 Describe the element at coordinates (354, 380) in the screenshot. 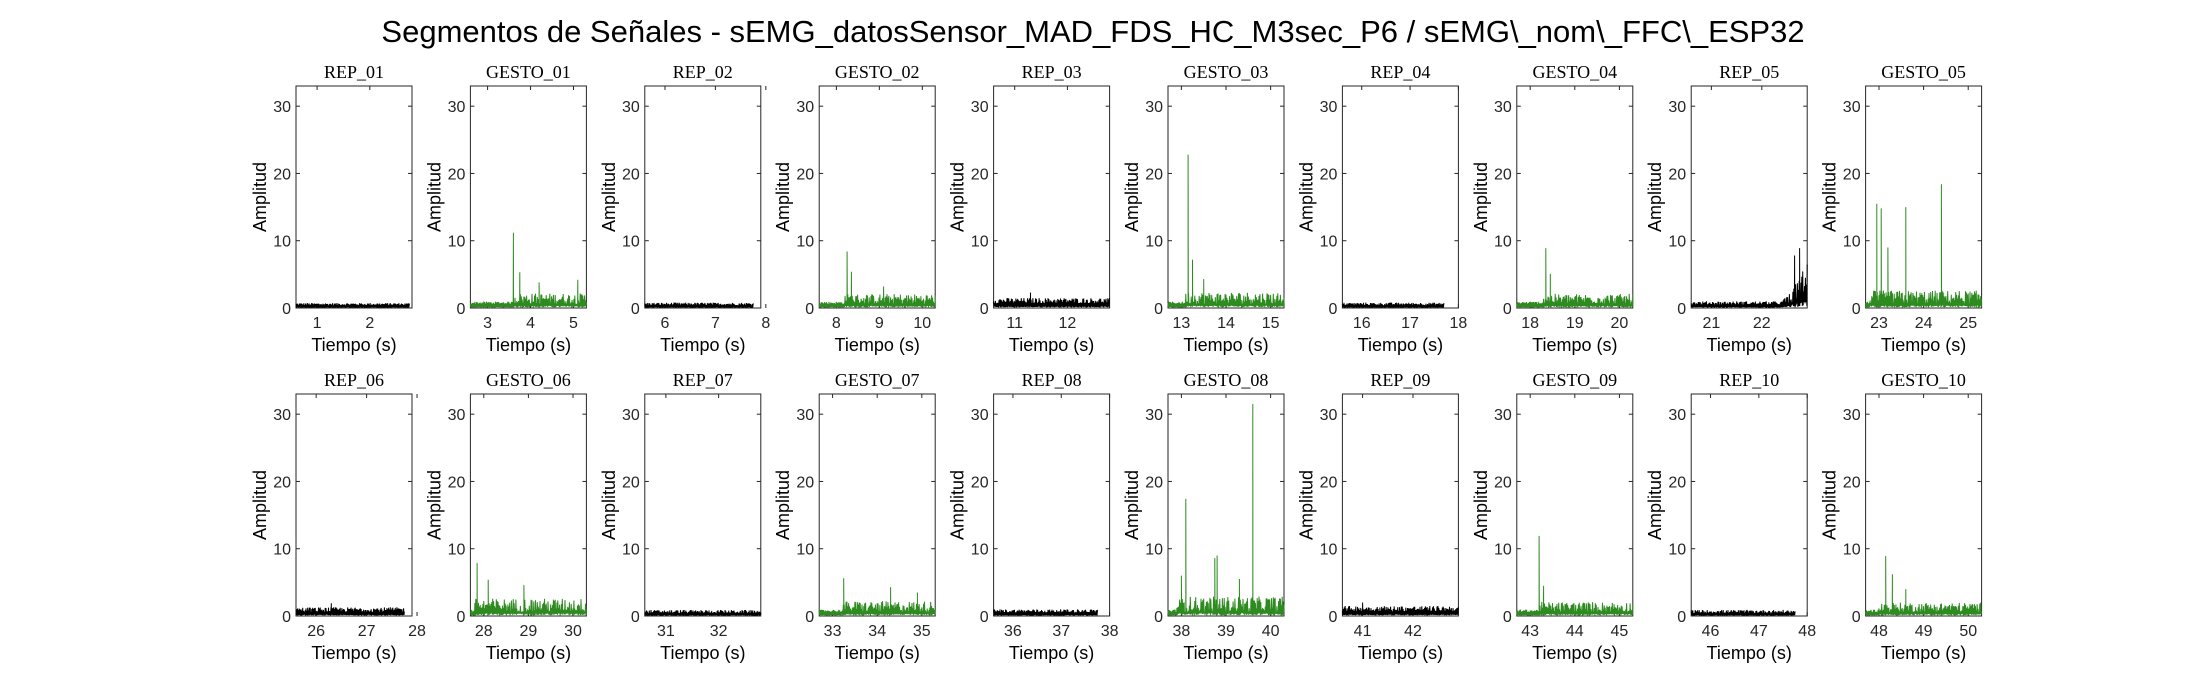

I see `subplot-title: REP_06` at that location.